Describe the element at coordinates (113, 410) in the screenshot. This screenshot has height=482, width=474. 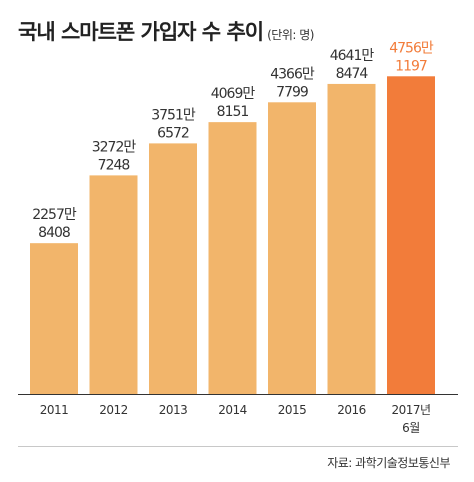
I see `x-tick-label-1-0: 2012` at that location.